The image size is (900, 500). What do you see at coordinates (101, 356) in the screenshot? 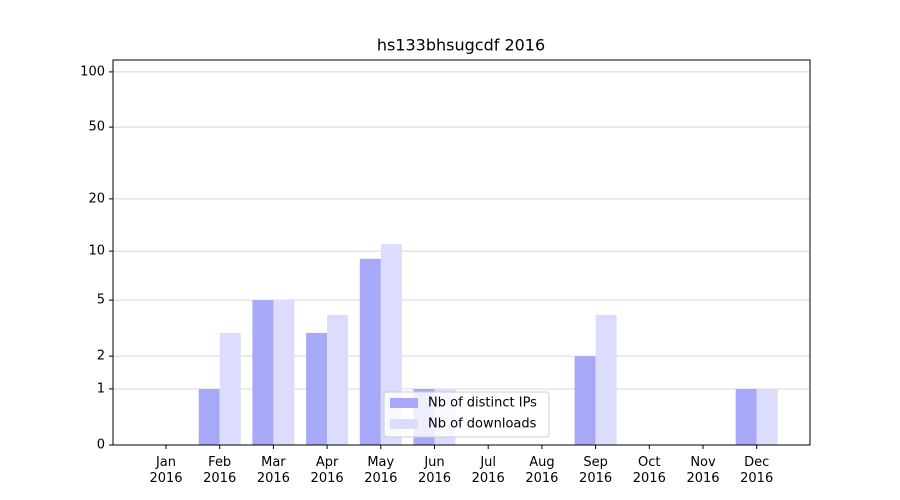
I see `y-tick-label: 2` at bounding box center [101, 356].